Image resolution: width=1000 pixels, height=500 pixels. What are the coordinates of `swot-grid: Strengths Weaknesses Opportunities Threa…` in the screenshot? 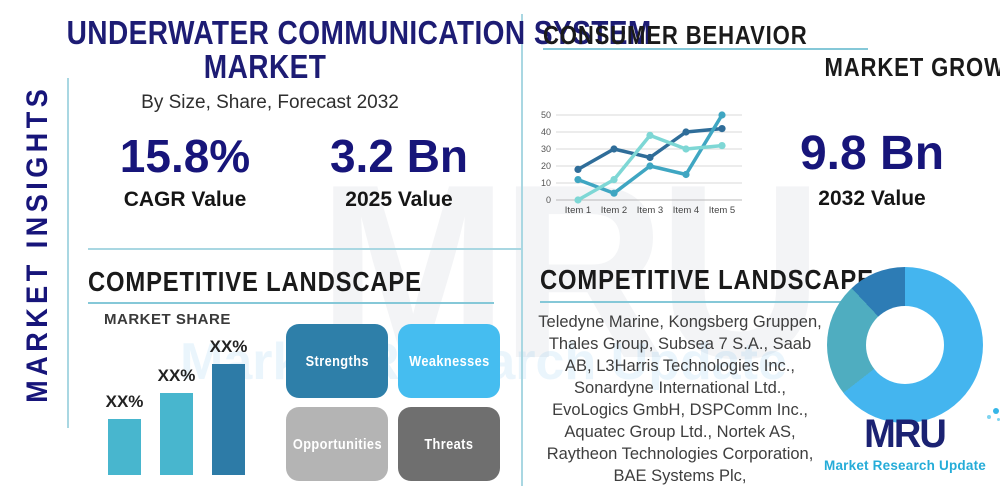 It's located at (393, 402).